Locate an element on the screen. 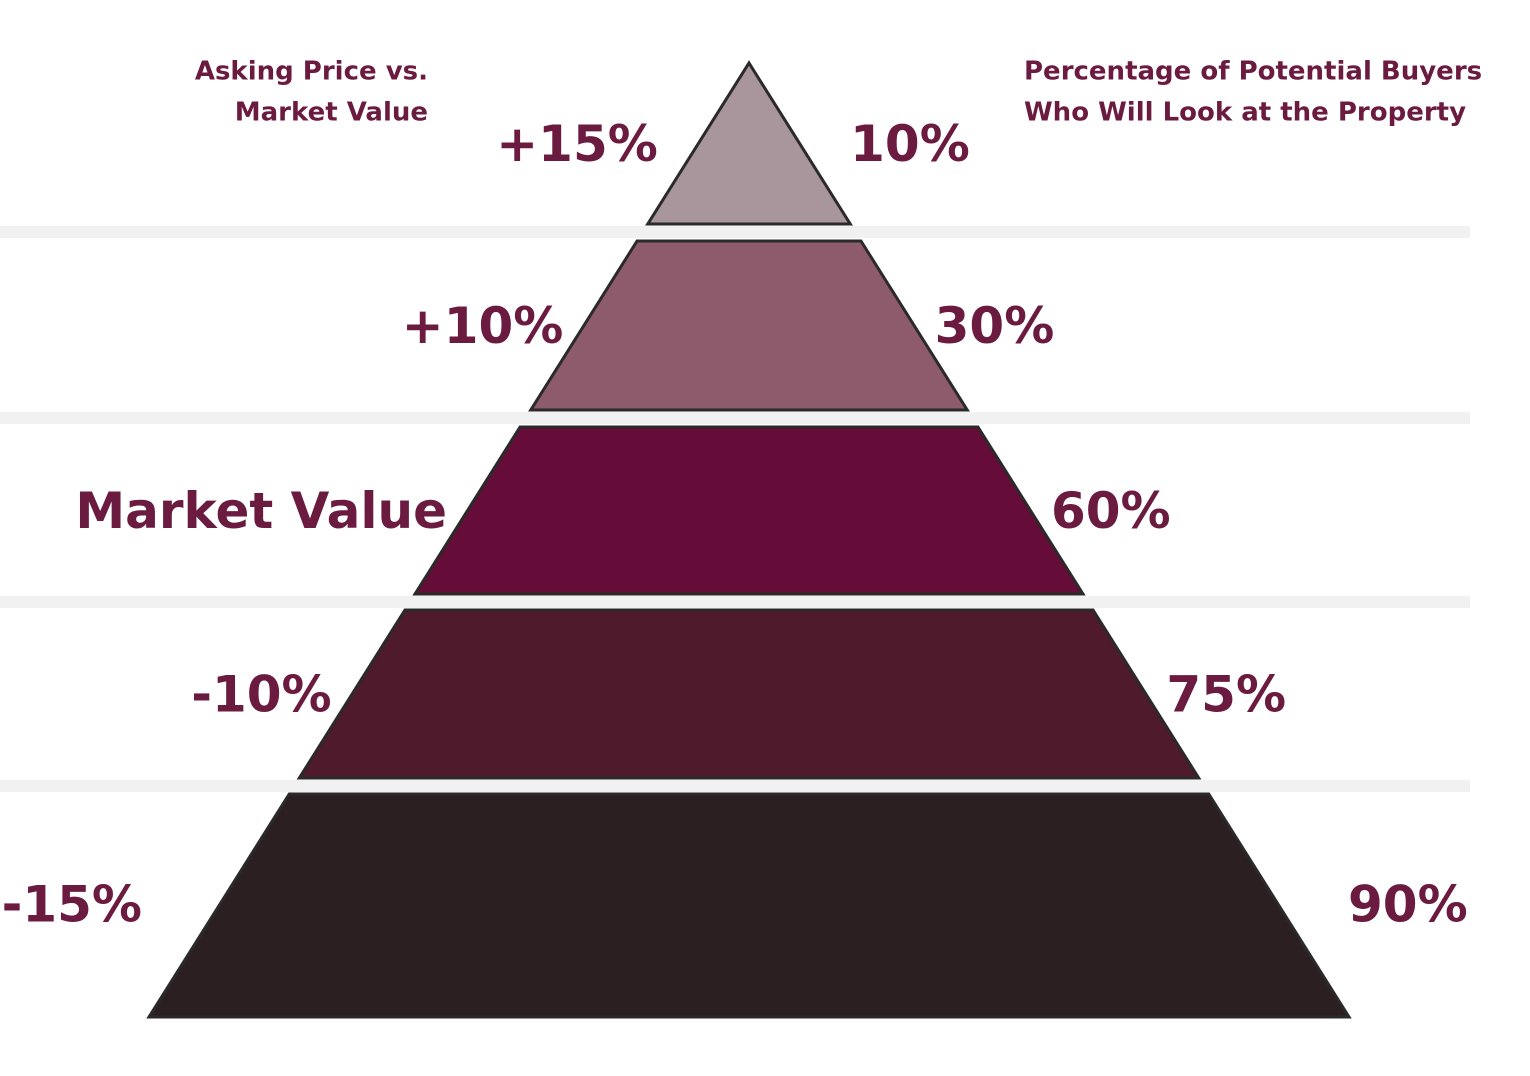  left-label: +10% is located at coordinates (483, 326).